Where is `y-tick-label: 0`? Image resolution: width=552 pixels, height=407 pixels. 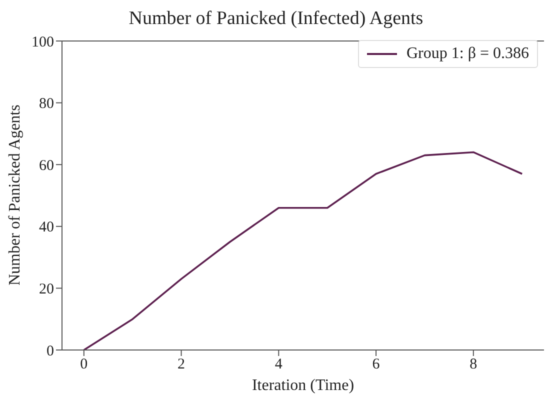 y-tick-label: 0 is located at coordinates (50, 351).